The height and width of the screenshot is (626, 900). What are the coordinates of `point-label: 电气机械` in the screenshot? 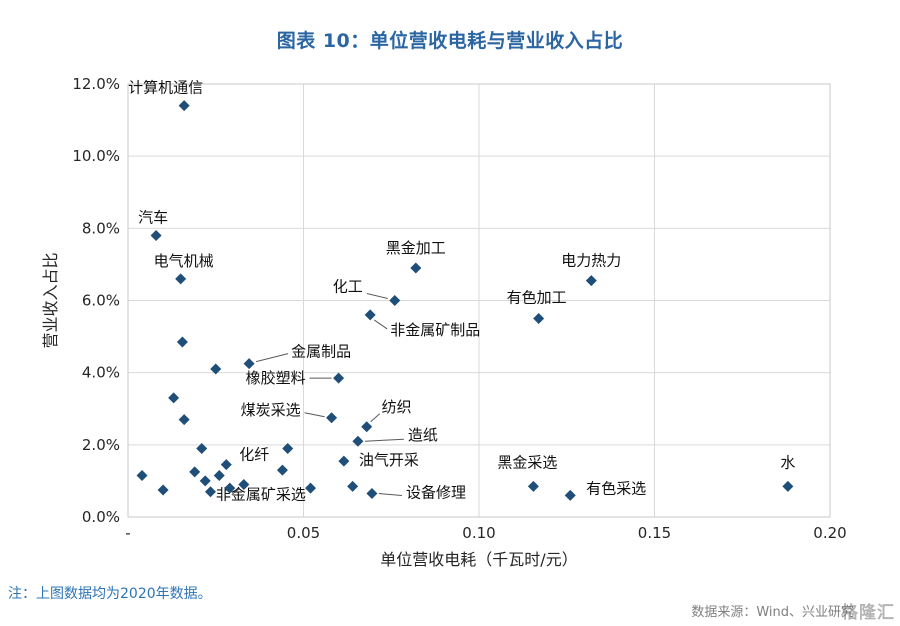 It's located at (184, 261).